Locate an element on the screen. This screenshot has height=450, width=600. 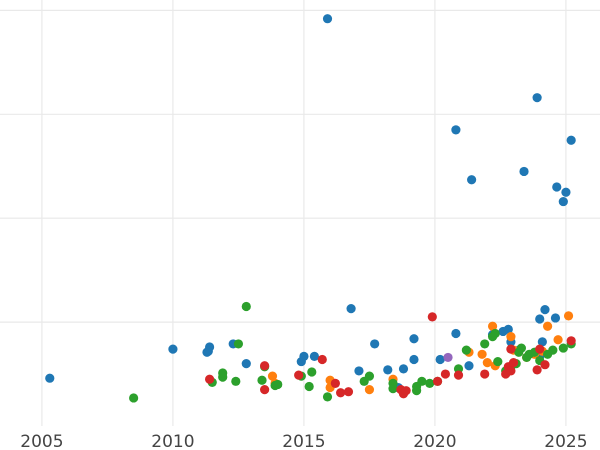
x-tick-label: 2025 is located at coordinates (565, 441).